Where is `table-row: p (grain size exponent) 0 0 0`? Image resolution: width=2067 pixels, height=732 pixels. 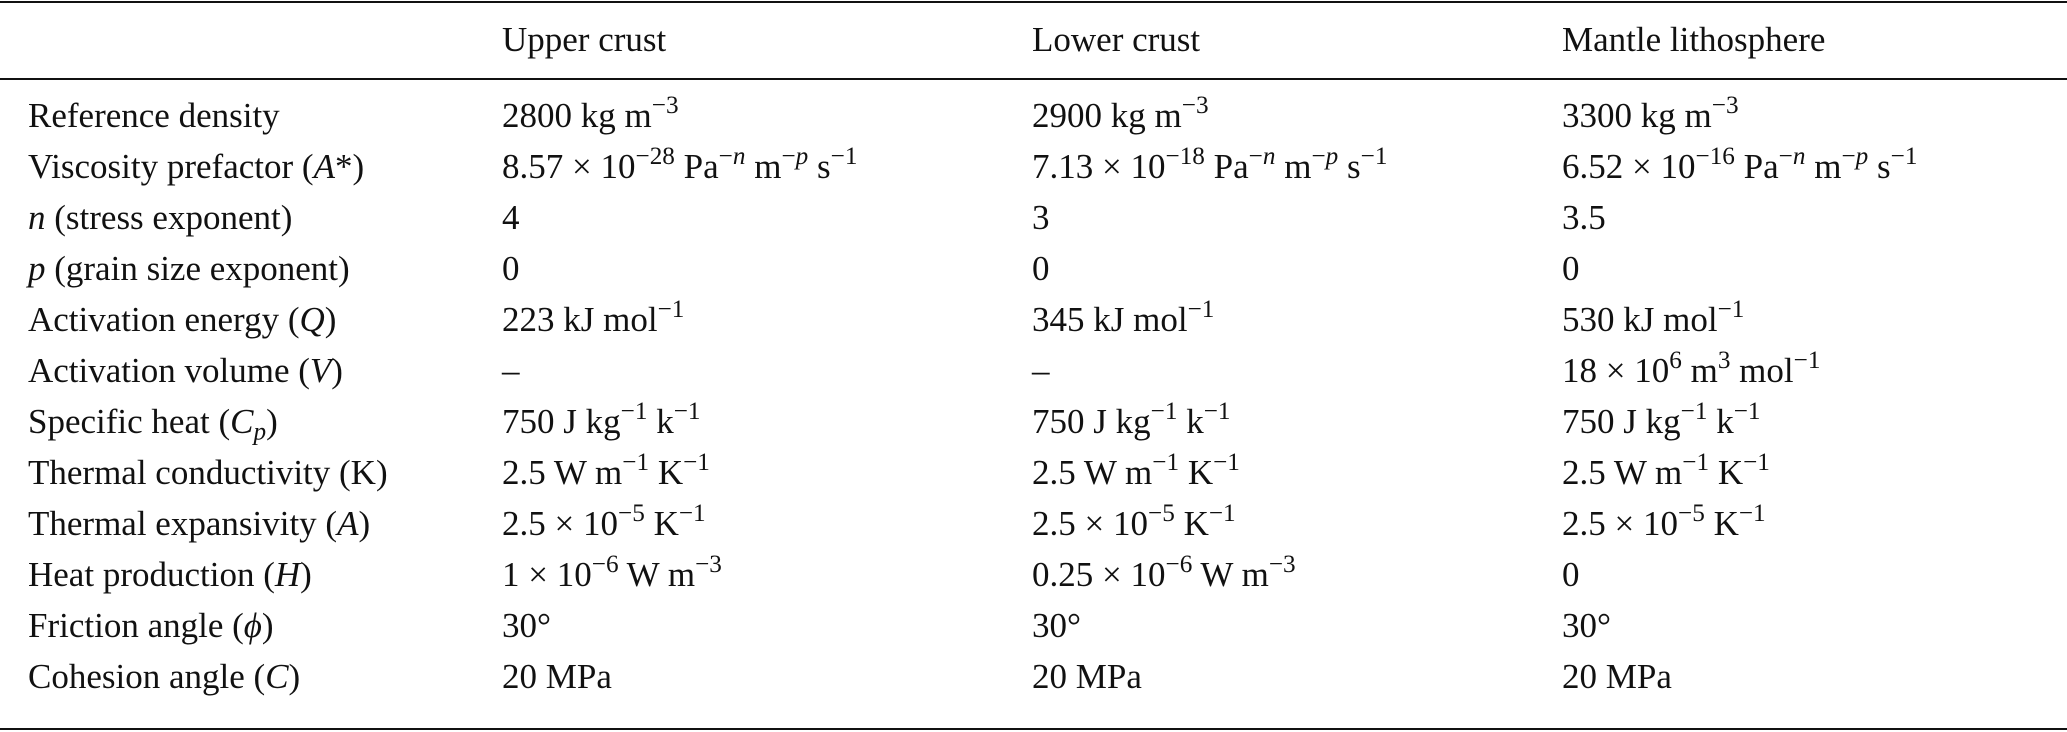
table-row: p (grain size exponent) 0 0 0 is located at coordinates (1033, 265).